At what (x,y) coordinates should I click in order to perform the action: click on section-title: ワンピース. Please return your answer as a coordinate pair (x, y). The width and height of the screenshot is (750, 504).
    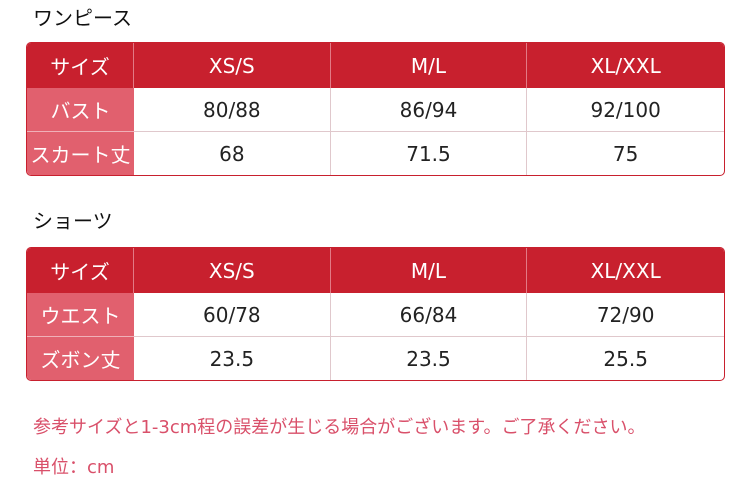
    Looking at the image, I should click on (82, 18).